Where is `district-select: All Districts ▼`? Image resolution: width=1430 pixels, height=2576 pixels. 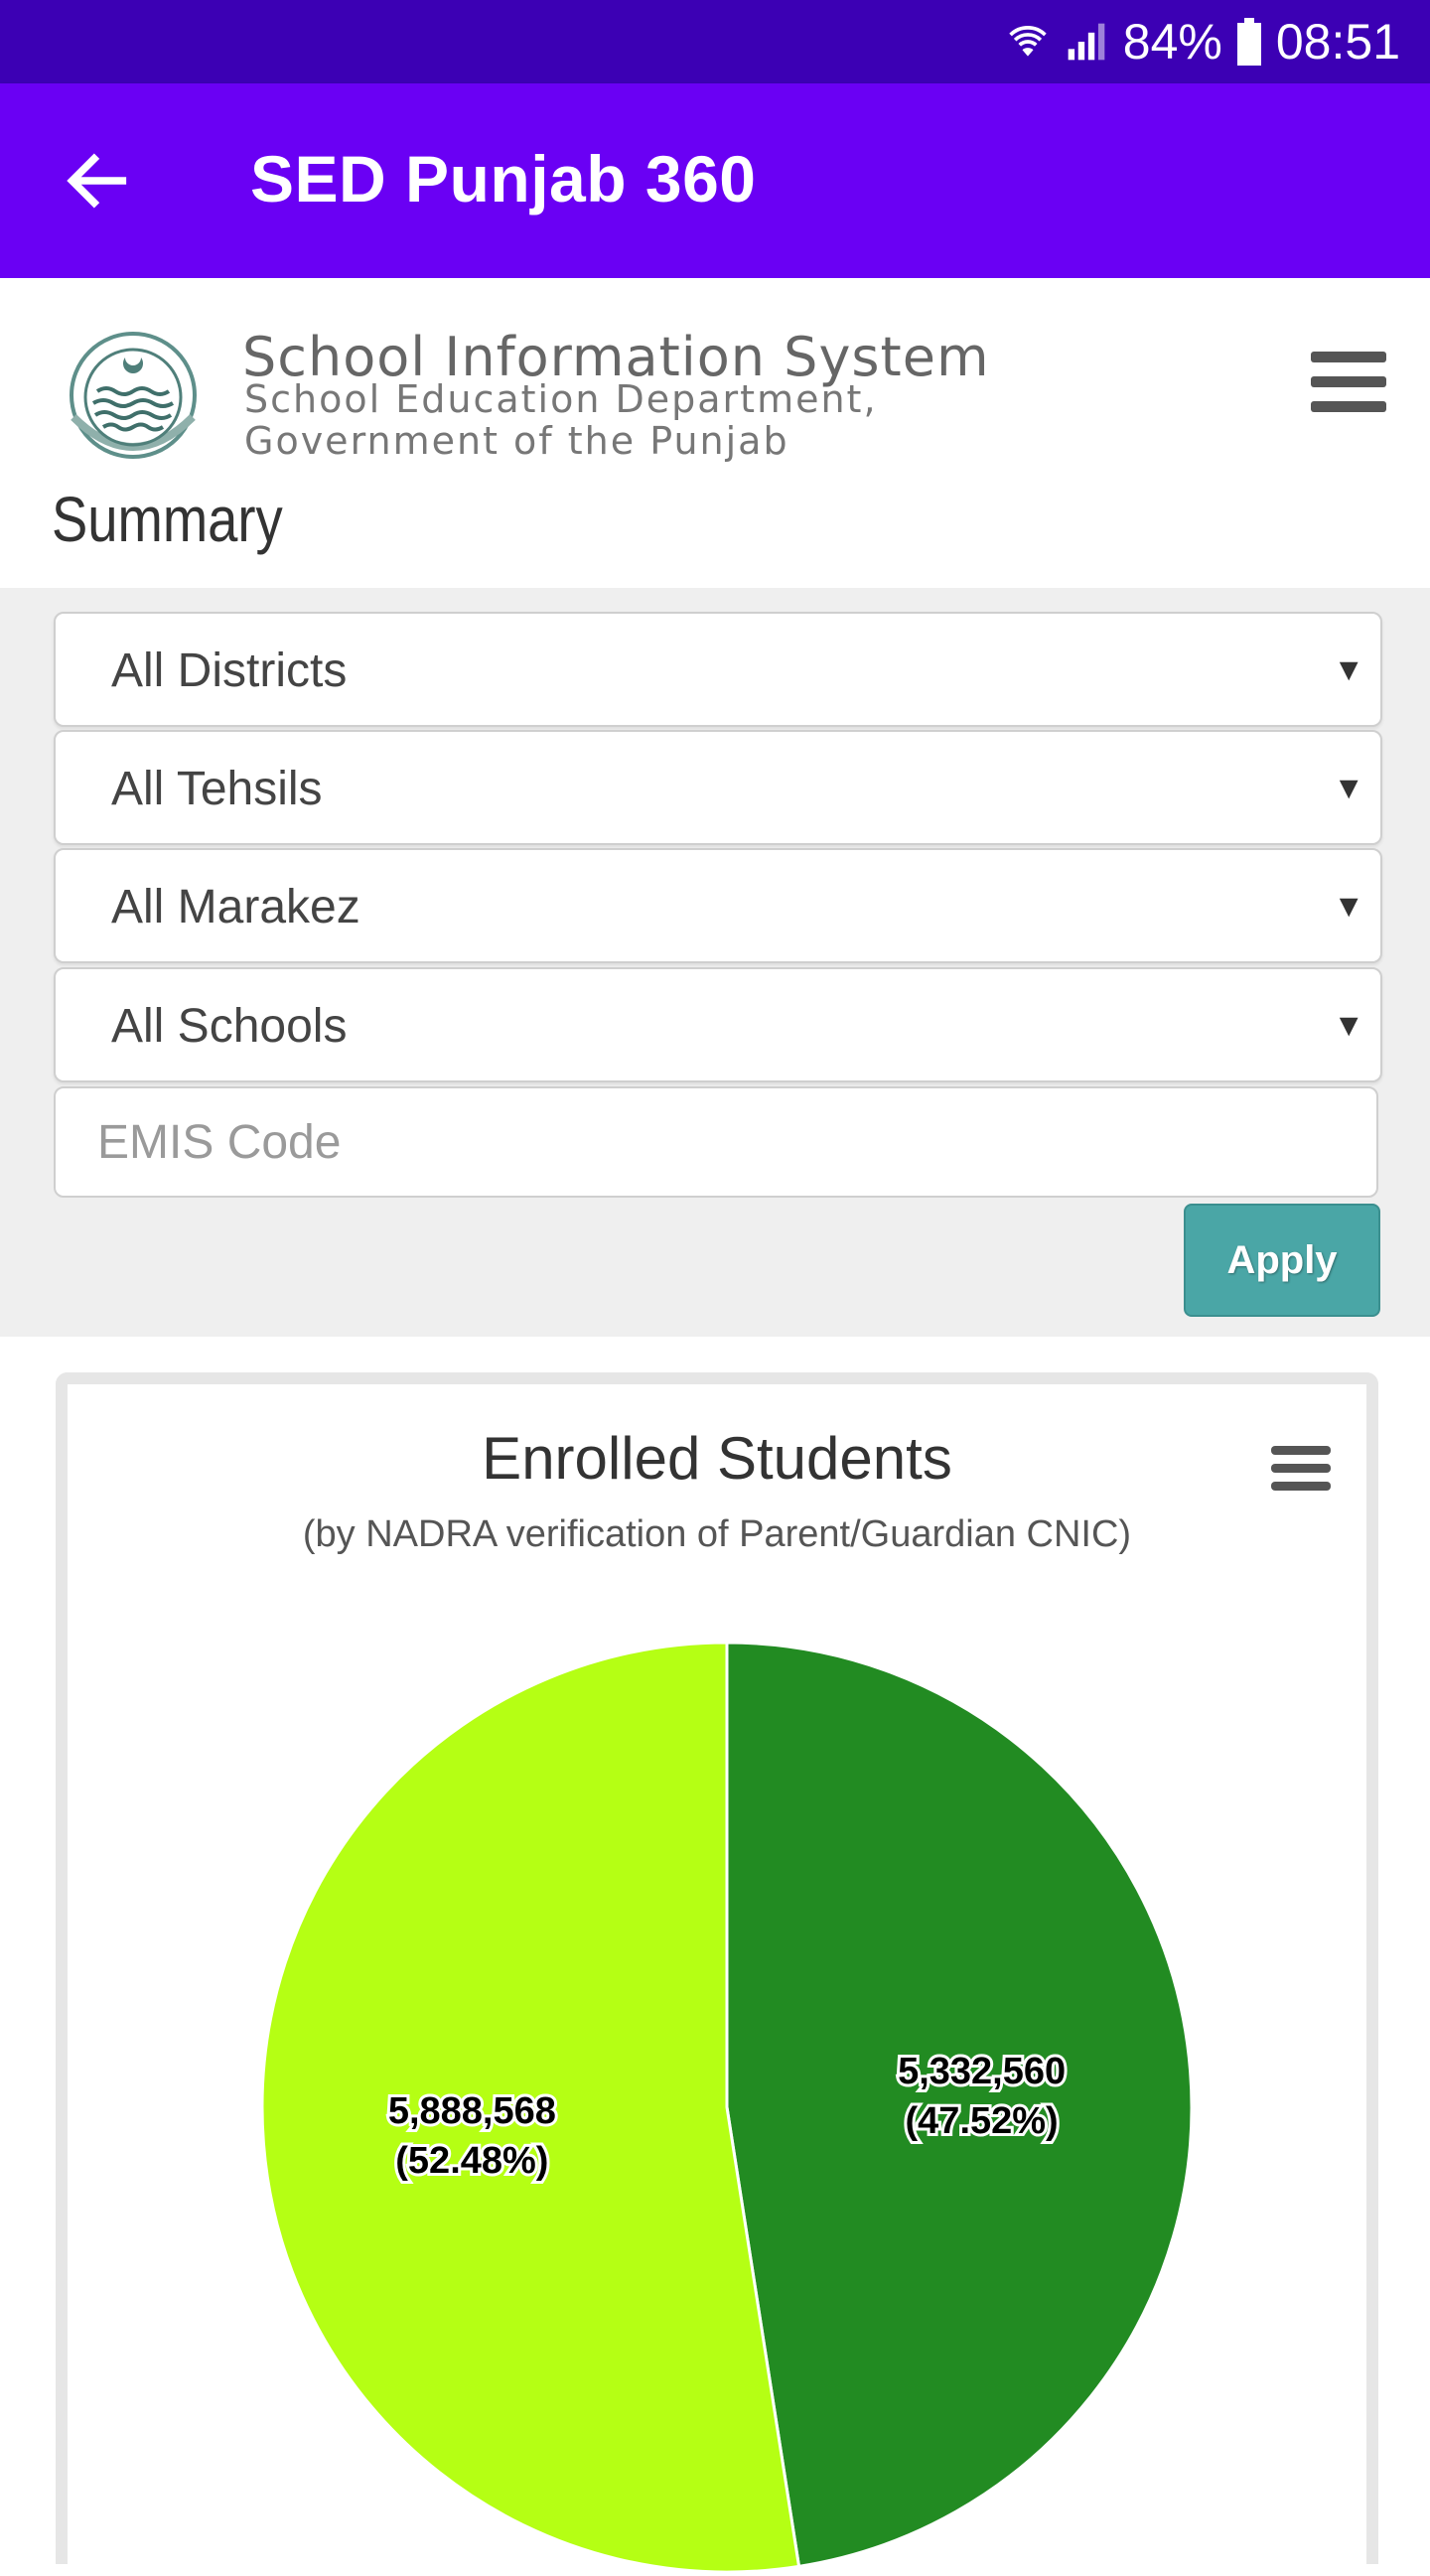 district-select: All Districts ▼ is located at coordinates (718, 669).